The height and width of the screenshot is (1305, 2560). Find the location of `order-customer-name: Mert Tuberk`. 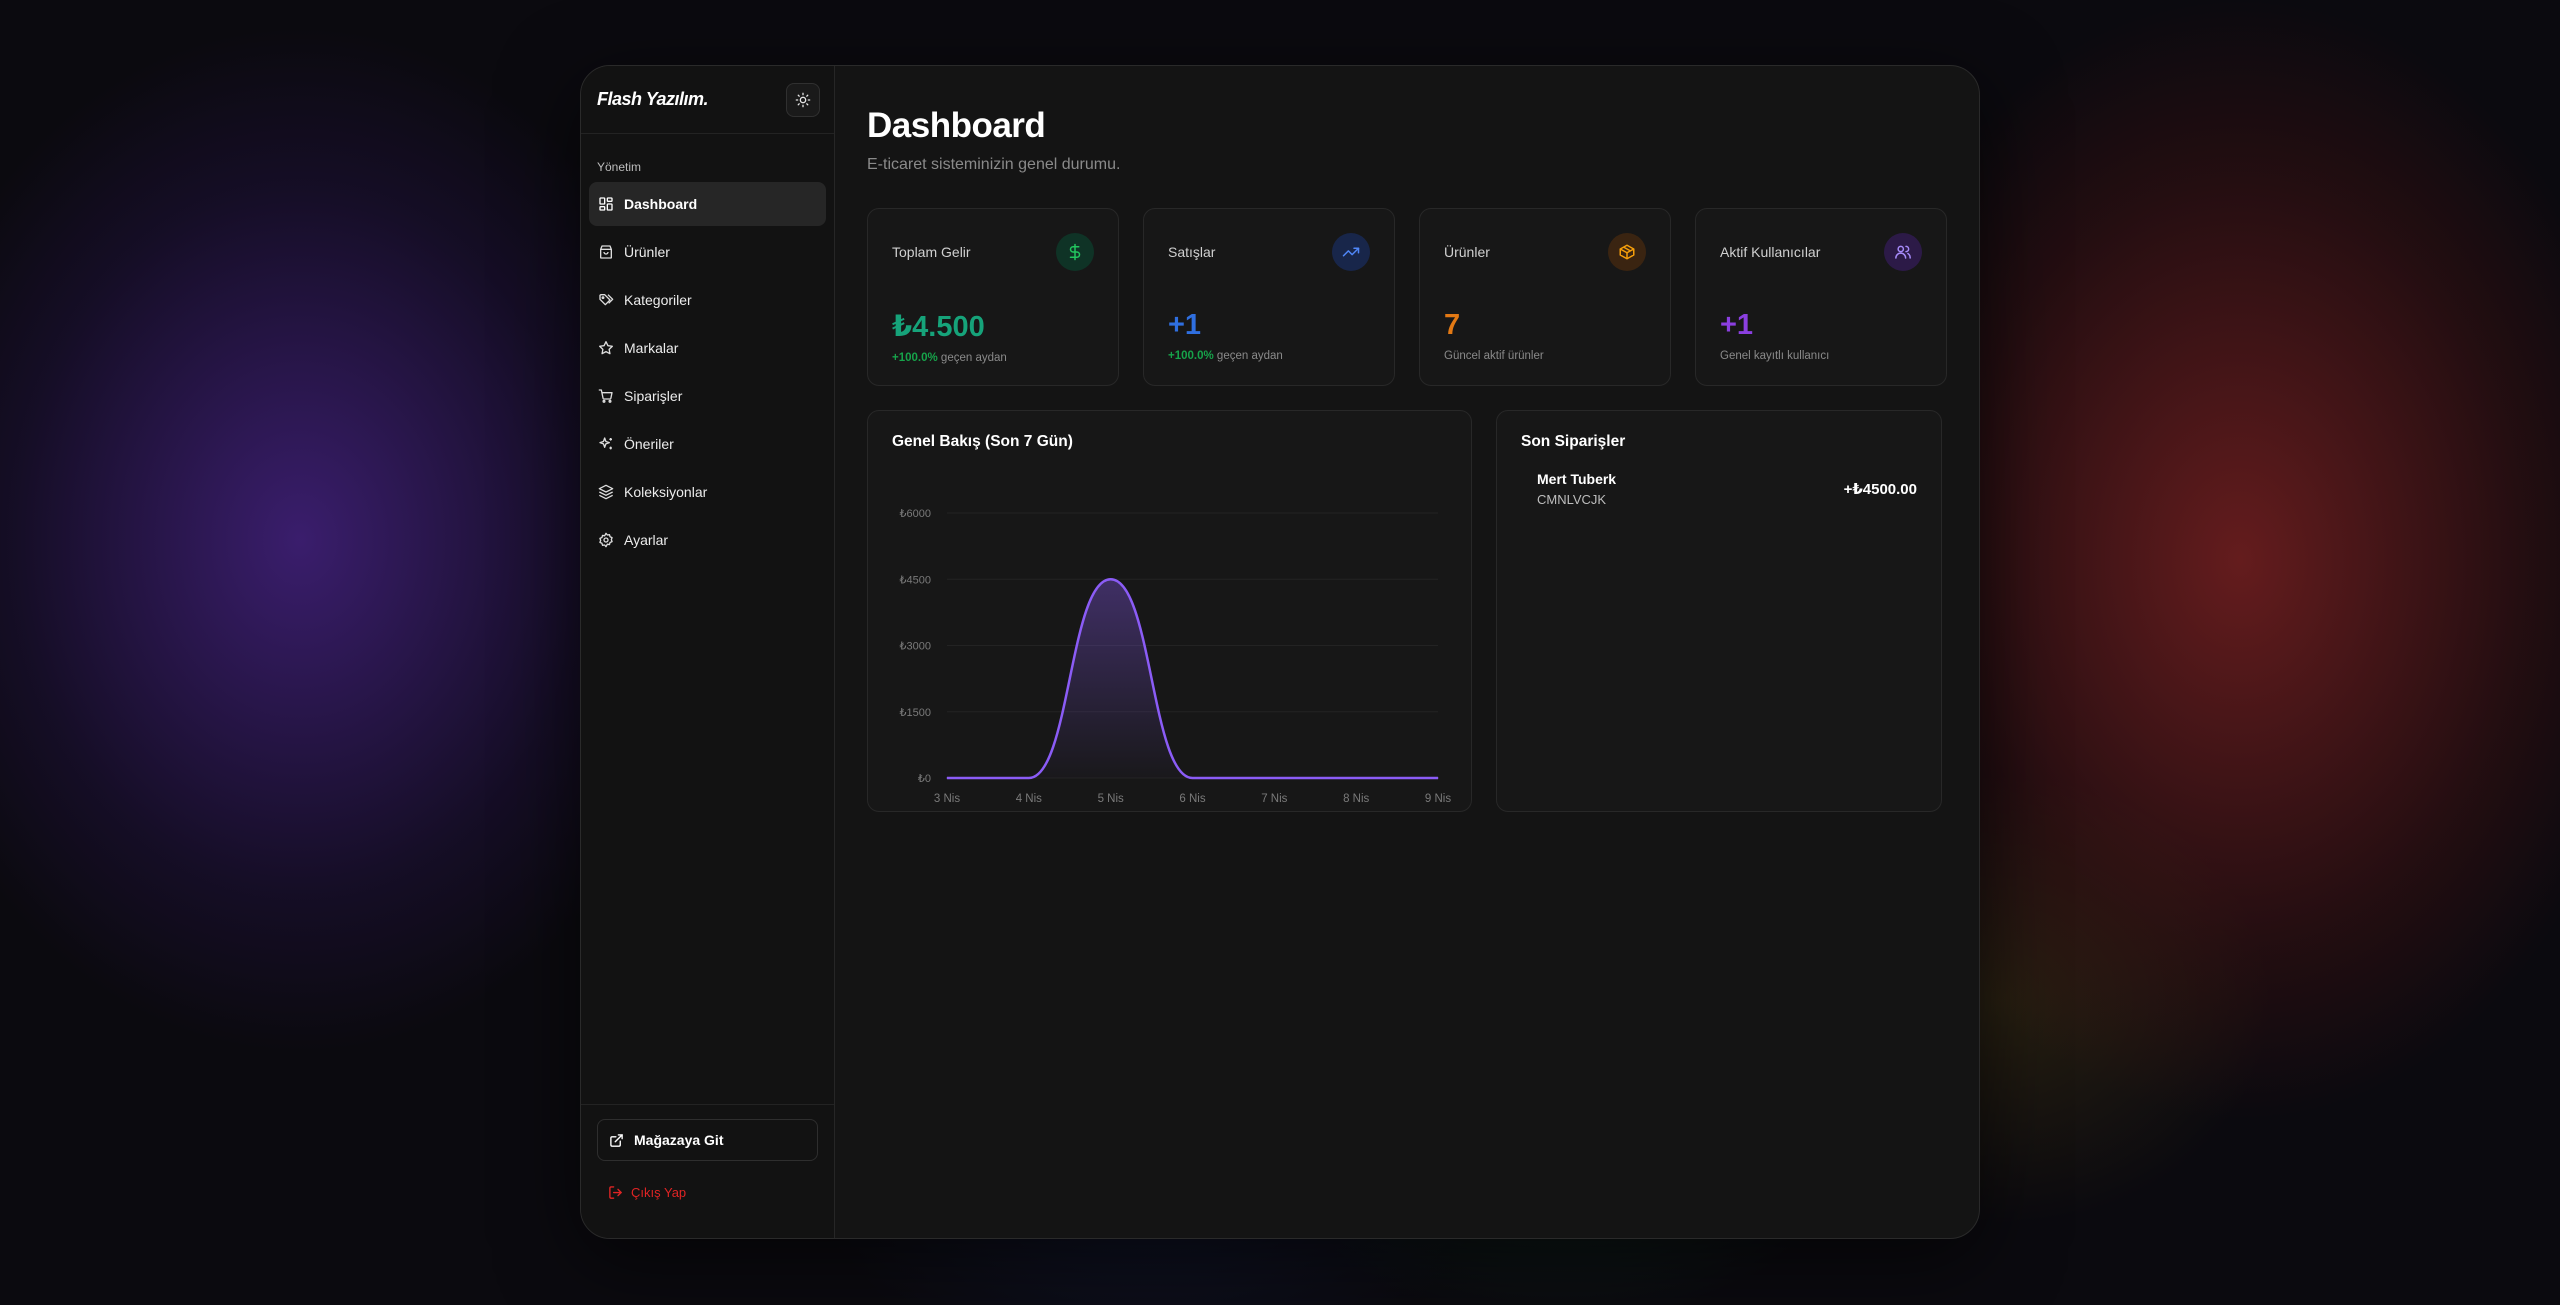

order-customer-name: Mert Tuberk is located at coordinates (1577, 479).